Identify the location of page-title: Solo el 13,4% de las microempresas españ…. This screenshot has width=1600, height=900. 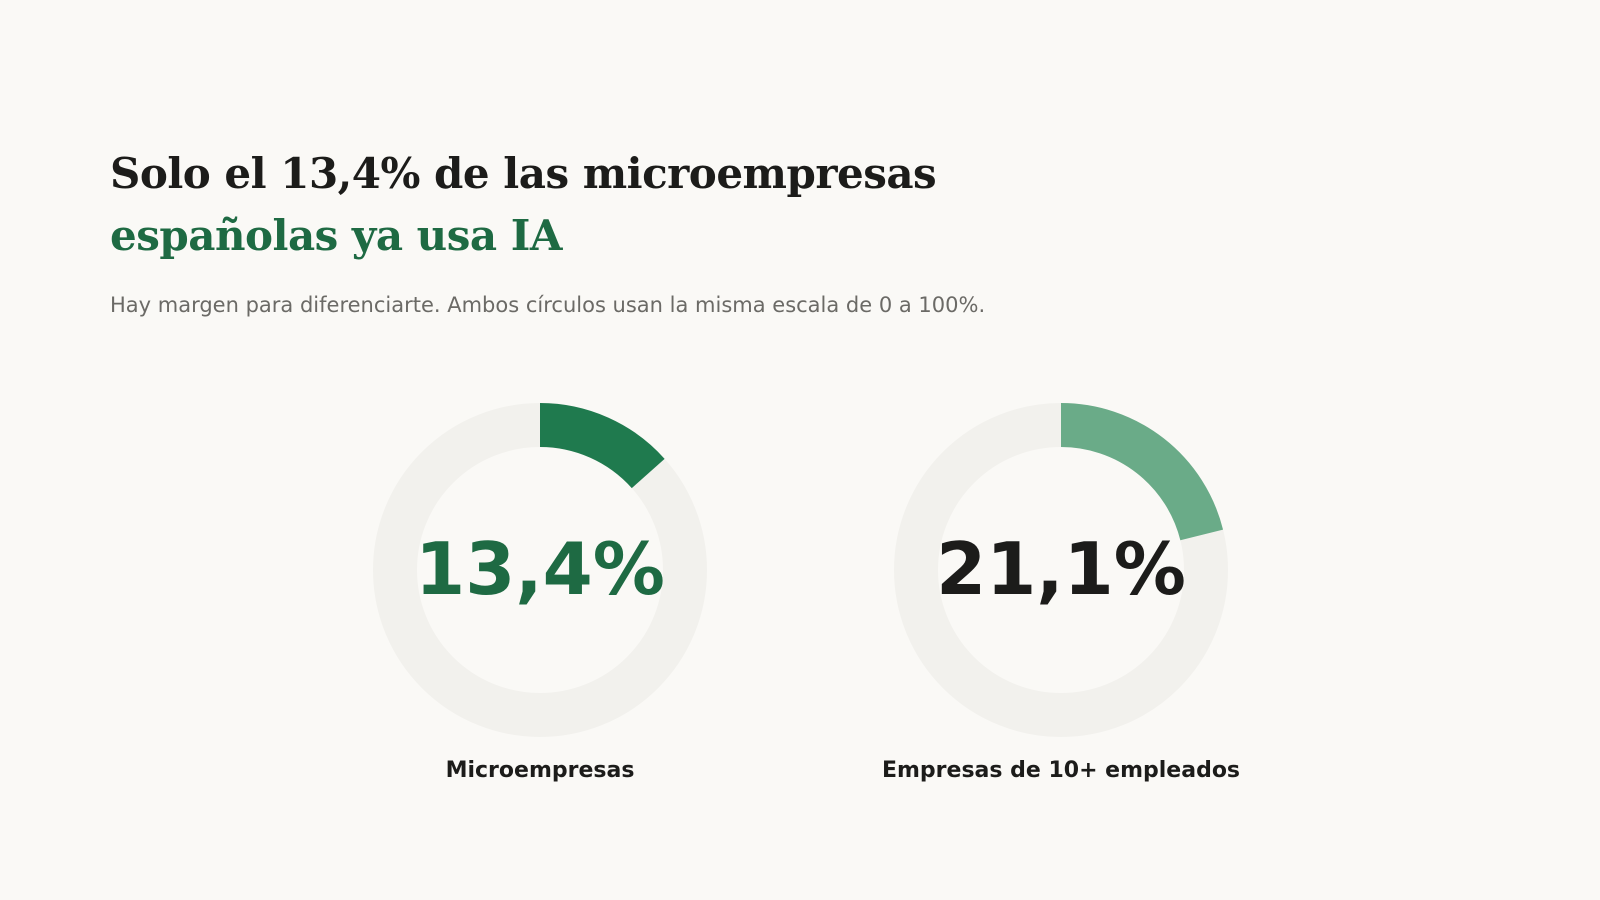
(523, 205).